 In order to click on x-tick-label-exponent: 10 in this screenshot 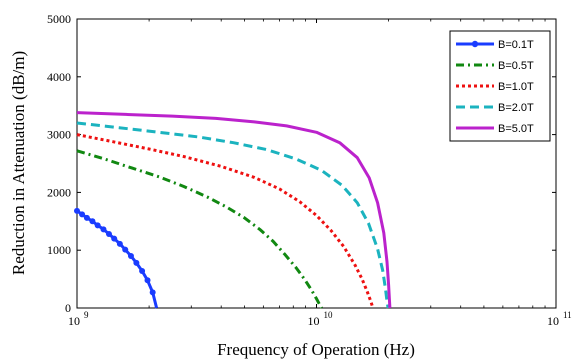, I will do `click(329, 315)`.